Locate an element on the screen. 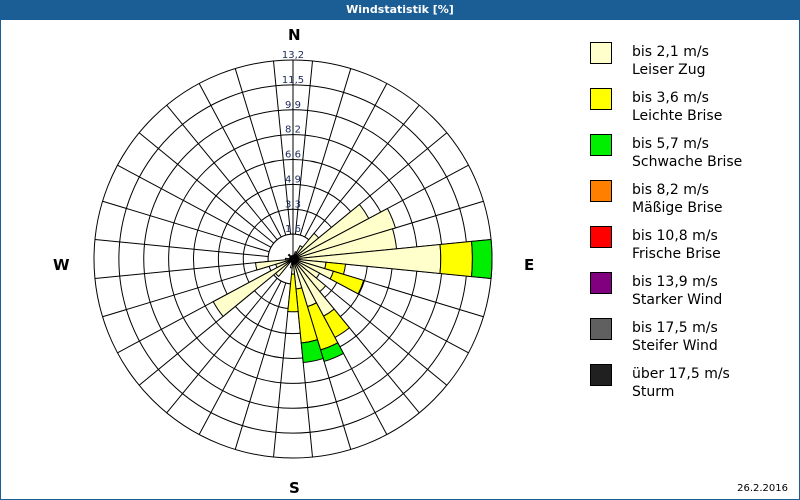 The height and width of the screenshot is (500, 800). legend-range: bis 2,1 m/s is located at coordinates (670, 52).